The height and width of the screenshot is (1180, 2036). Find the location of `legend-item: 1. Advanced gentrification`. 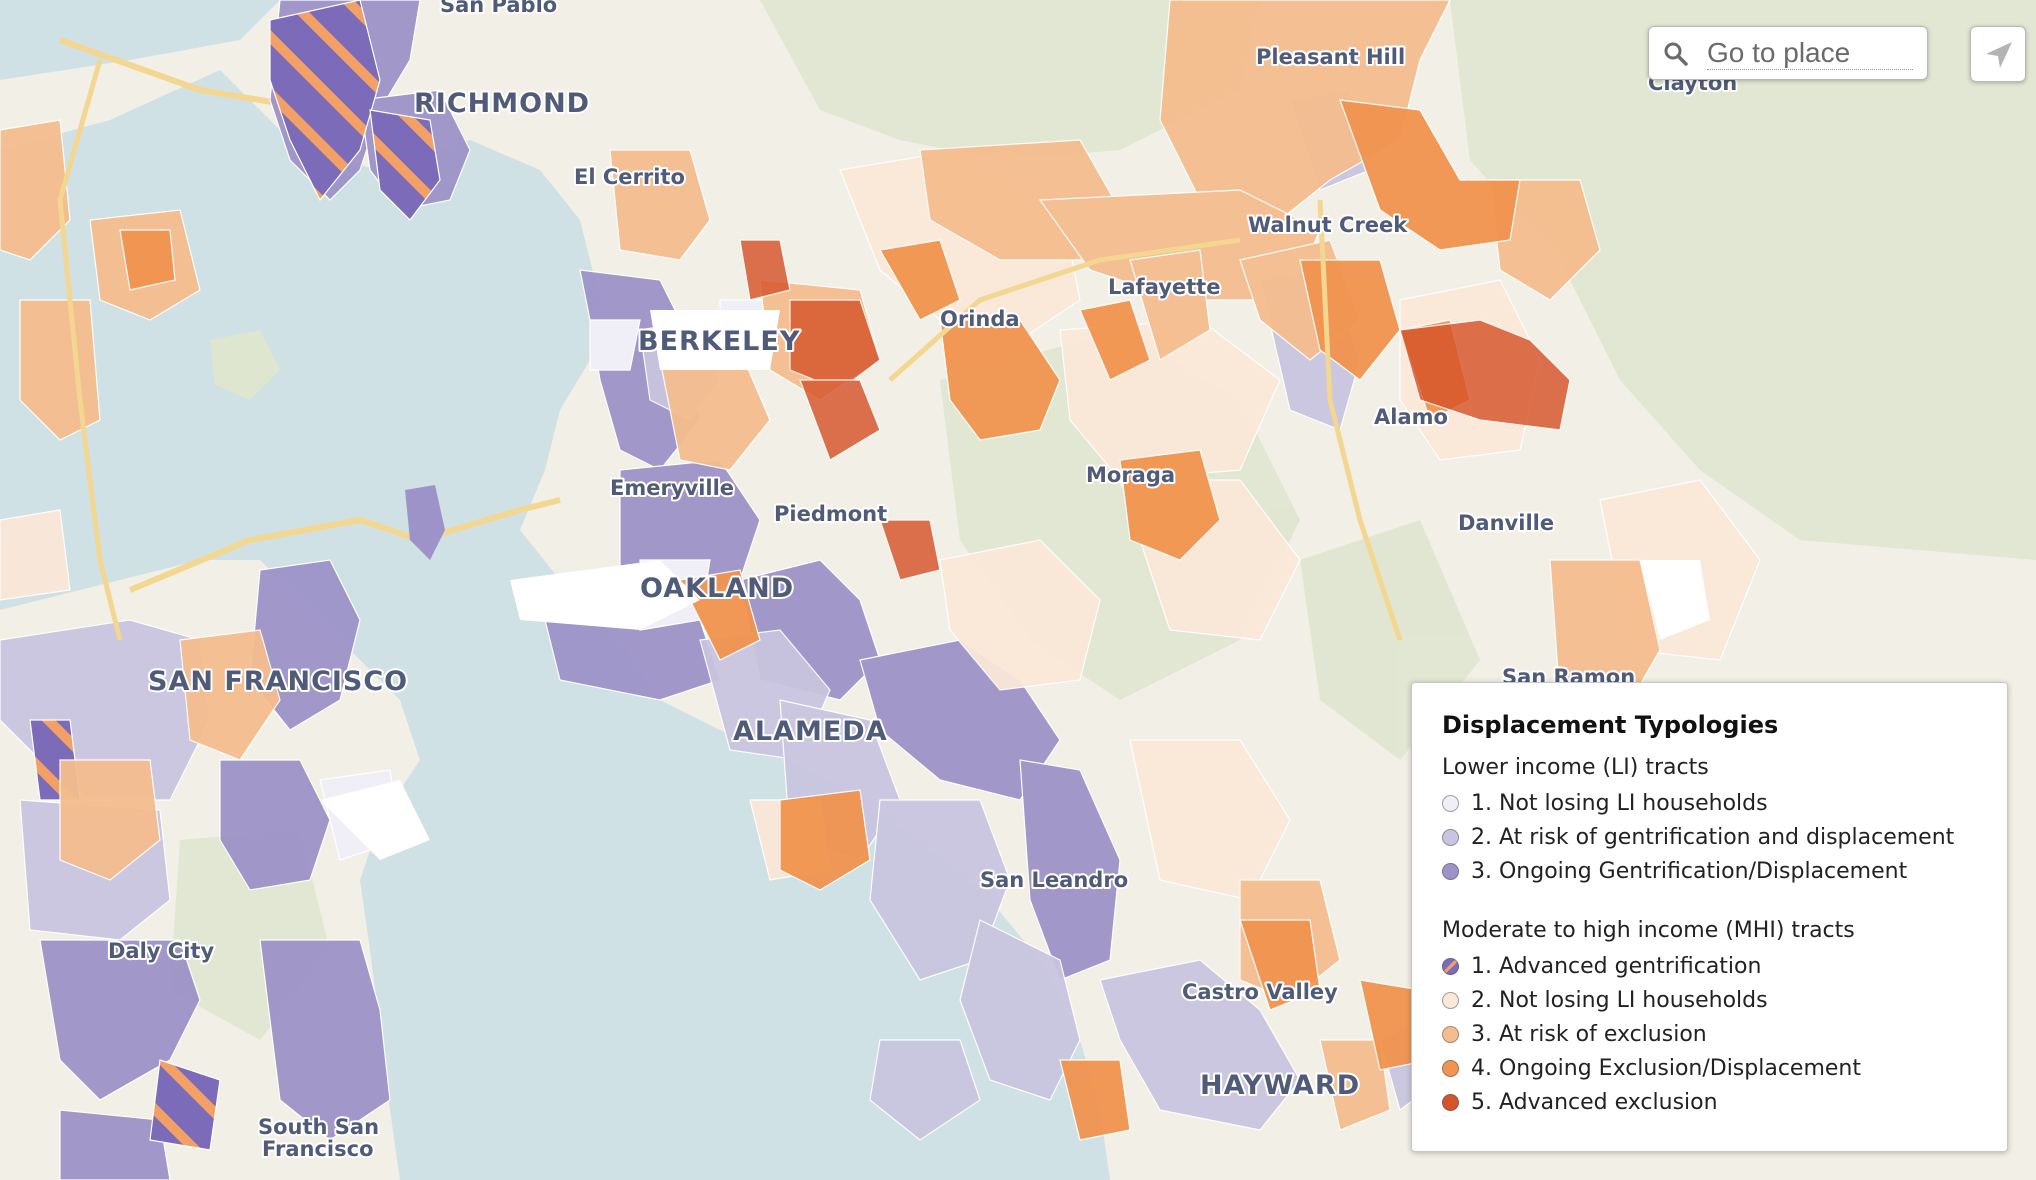

legend-item: 1. Advanced gentrification is located at coordinates (1709, 966).